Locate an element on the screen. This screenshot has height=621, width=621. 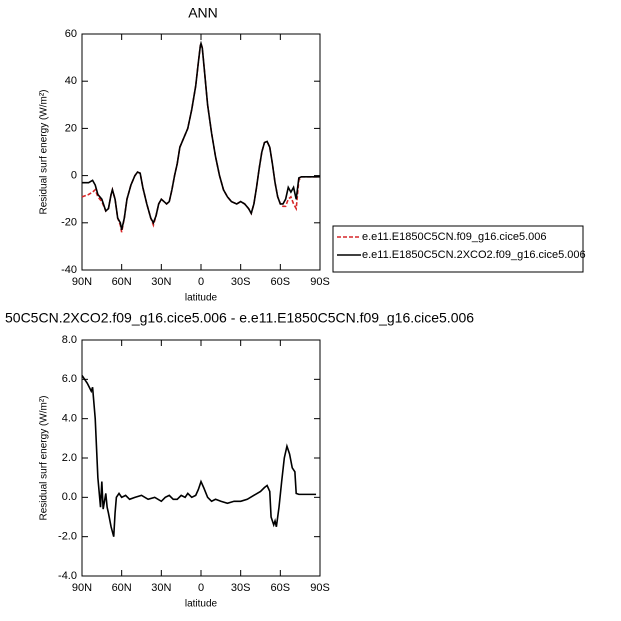
y-tick-label: 40 is located at coordinates (71, 81).